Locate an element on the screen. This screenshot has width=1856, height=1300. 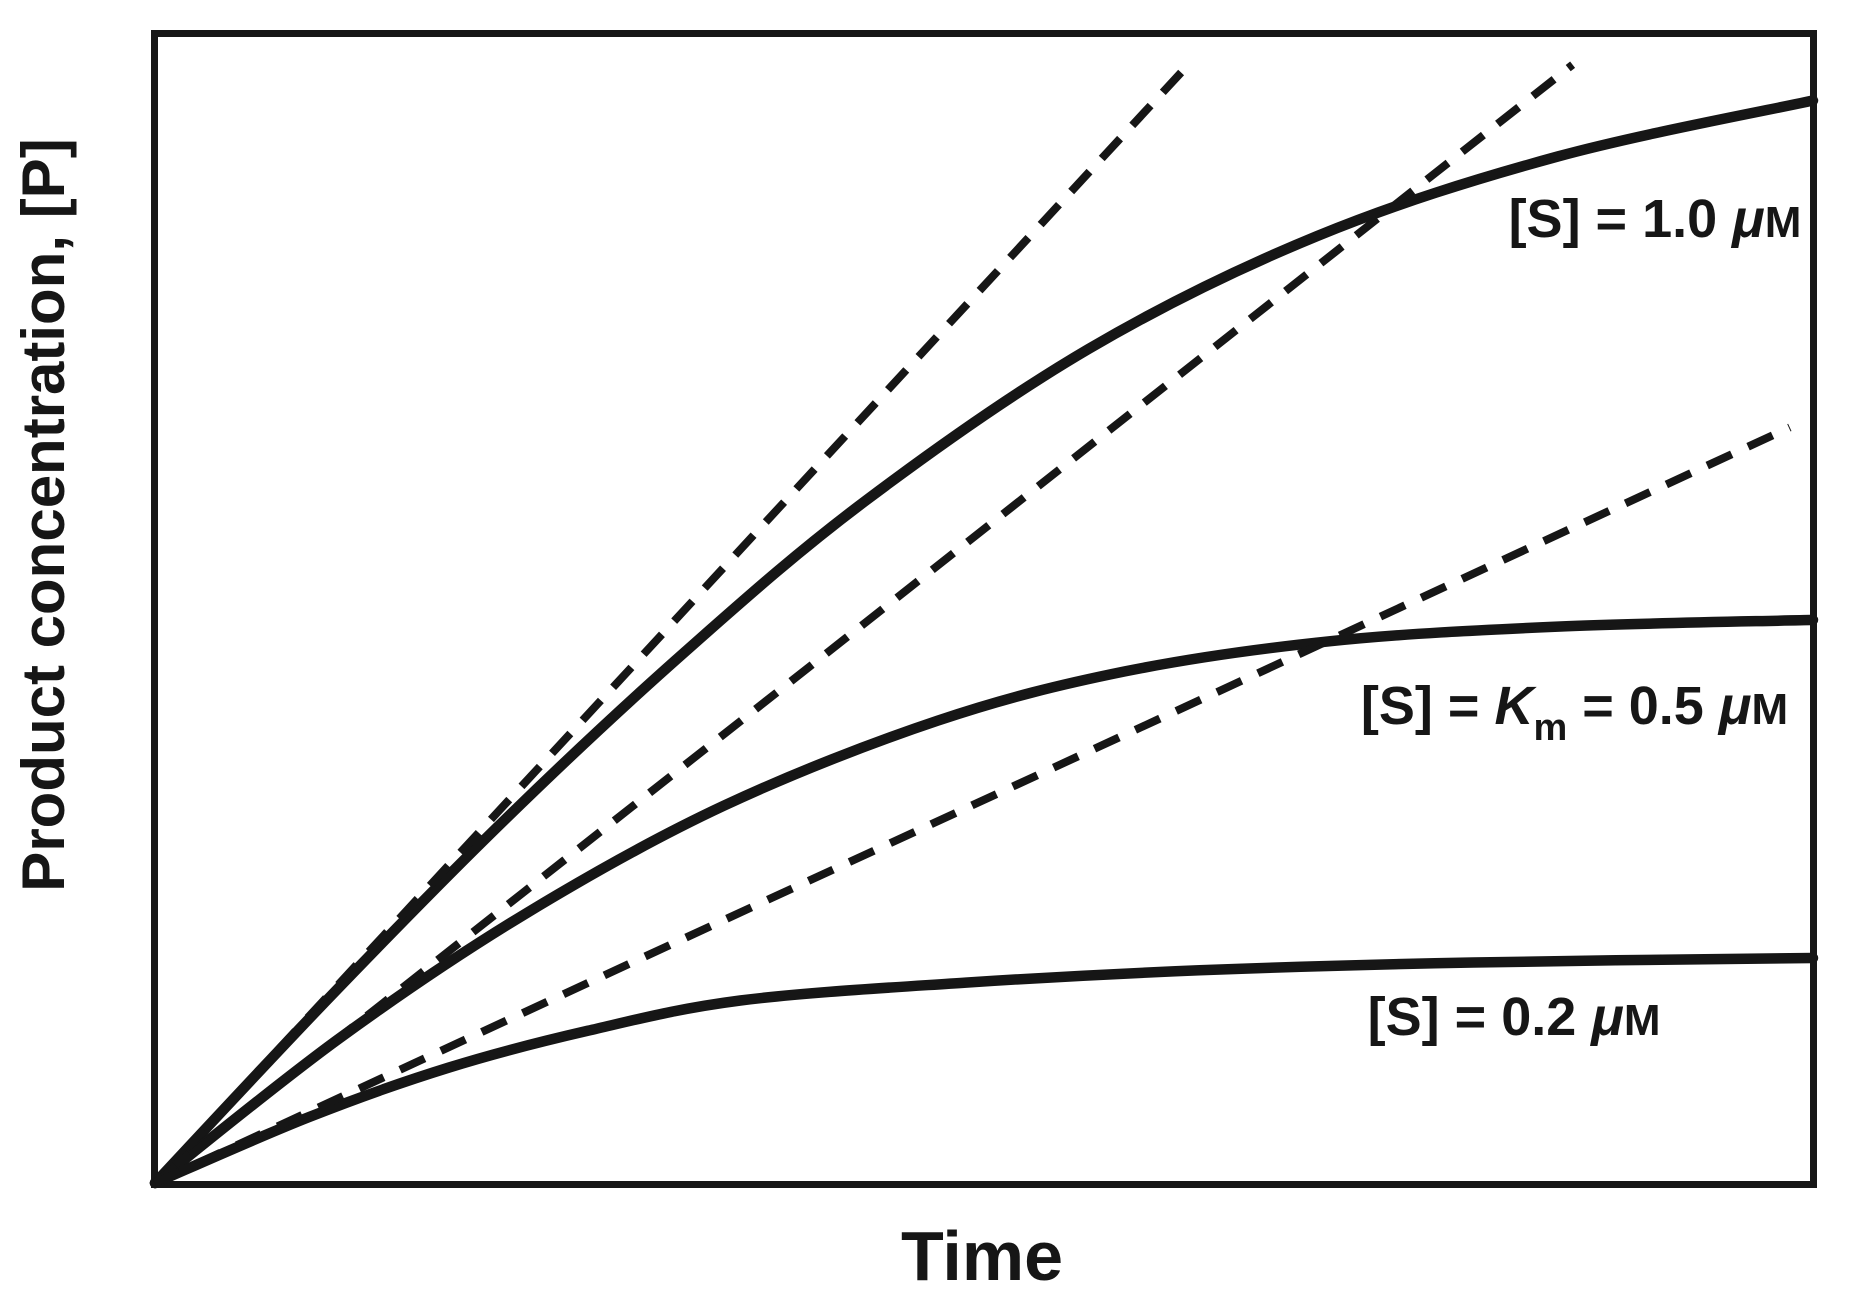
y-axis-title: Product concentration, [P] is located at coordinates (43, 514).